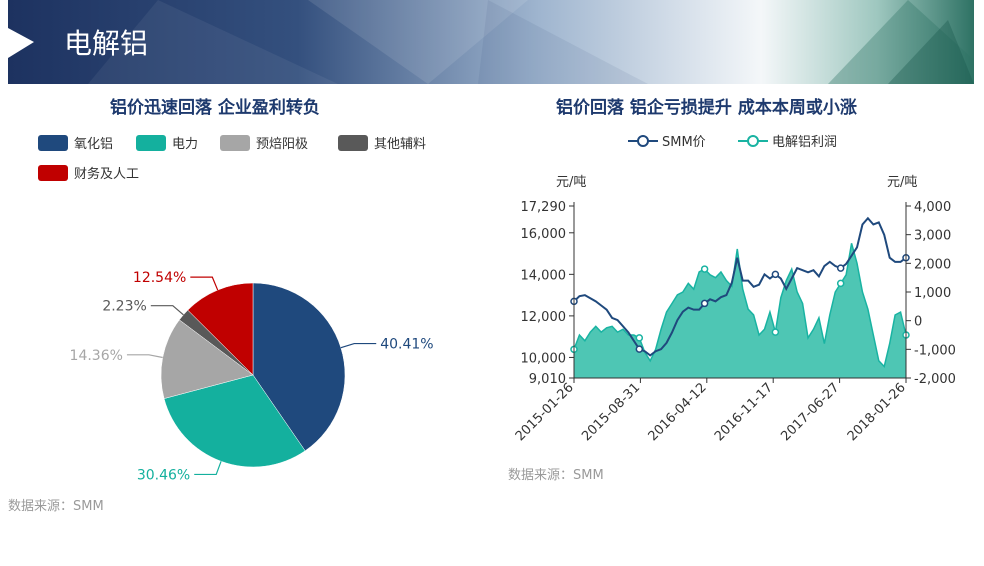 The width and height of the screenshot is (984, 566). What do you see at coordinates (744, 412) in the screenshot?
I see `x-axis-tick-label: 2016-11-17` at bounding box center [744, 412].